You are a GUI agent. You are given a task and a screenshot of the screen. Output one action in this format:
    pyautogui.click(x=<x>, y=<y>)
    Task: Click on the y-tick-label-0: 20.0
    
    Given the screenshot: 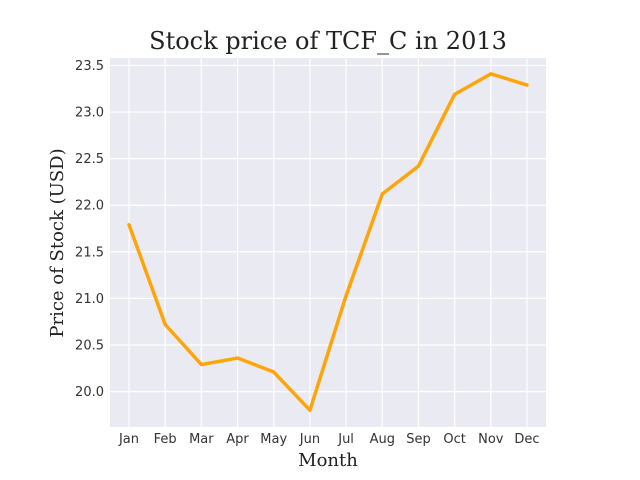 What is the action you would take?
    pyautogui.click(x=89, y=392)
    